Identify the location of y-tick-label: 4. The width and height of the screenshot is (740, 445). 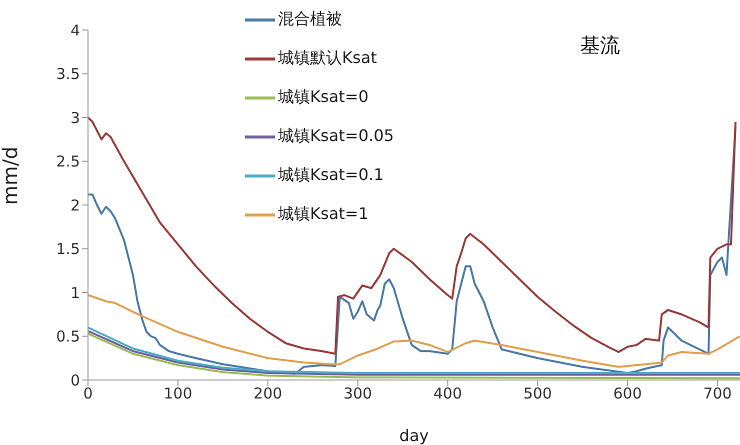
(75, 30).